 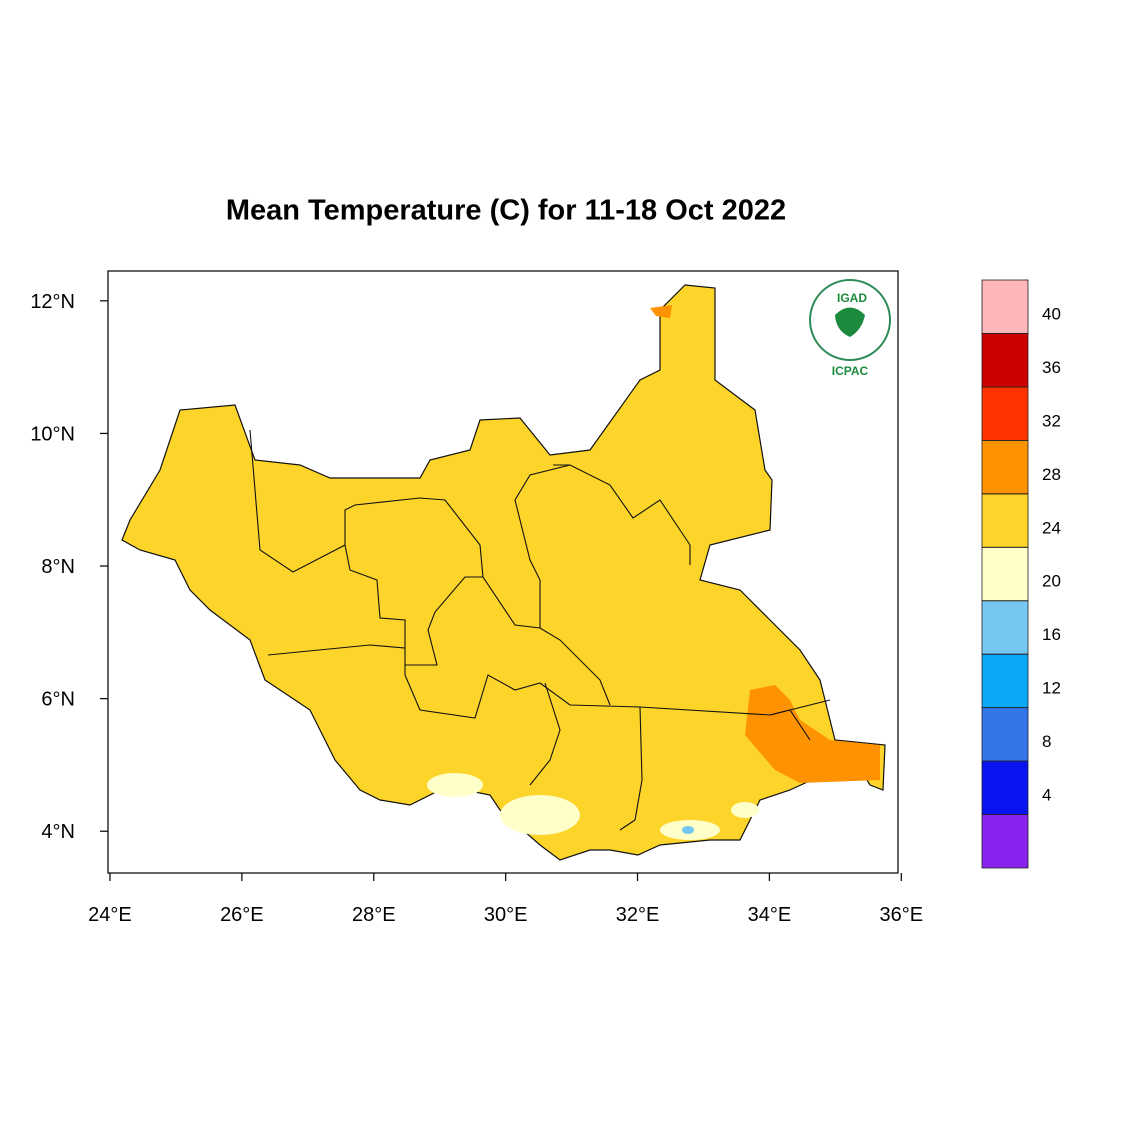 I want to click on logo: IGAD ICPAC, so click(x=850, y=328).